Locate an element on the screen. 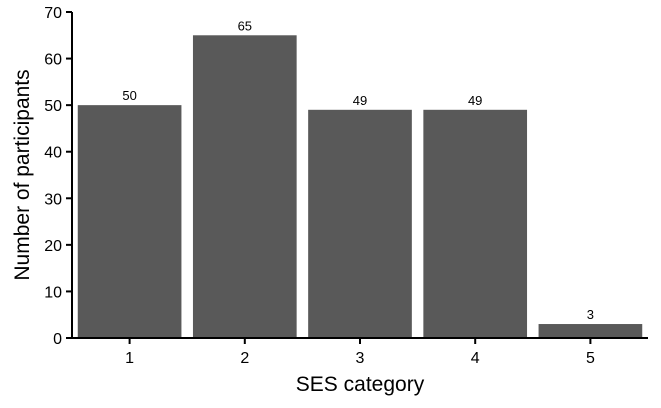 The height and width of the screenshot is (408, 661). data-label-1: 50 is located at coordinates (129, 95).